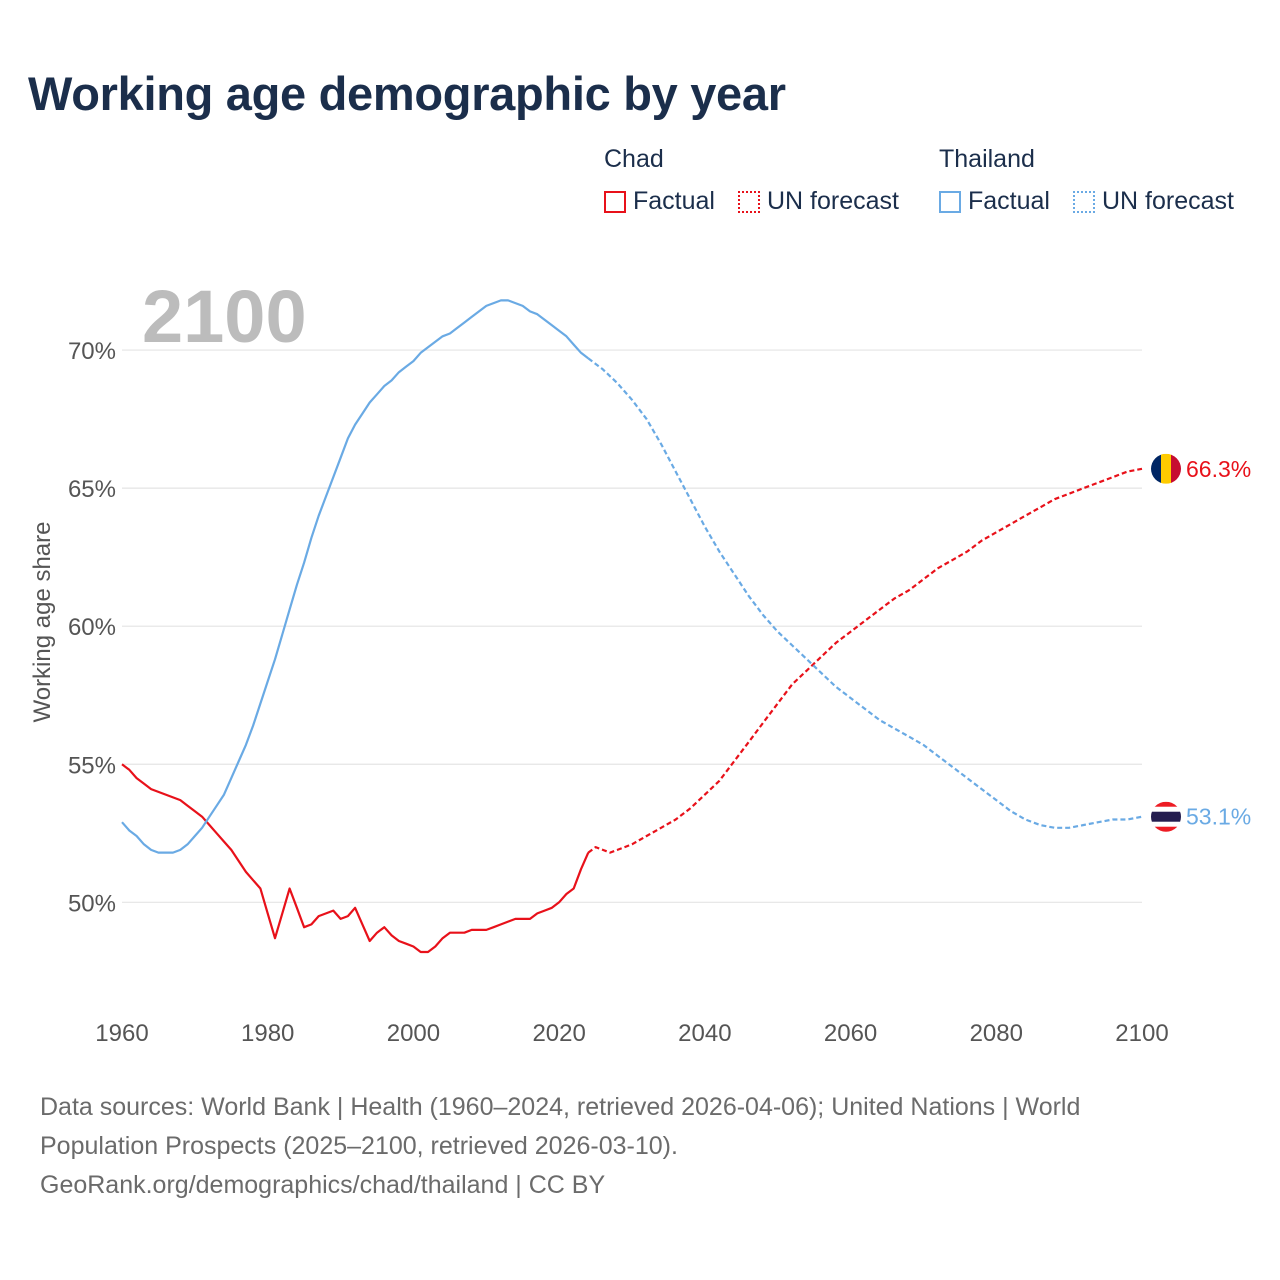 Image resolution: width=1280 pixels, height=1280 pixels. What do you see at coordinates (92, 351) in the screenshot?
I see `y-tick-label: 70%` at bounding box center [92, 351].